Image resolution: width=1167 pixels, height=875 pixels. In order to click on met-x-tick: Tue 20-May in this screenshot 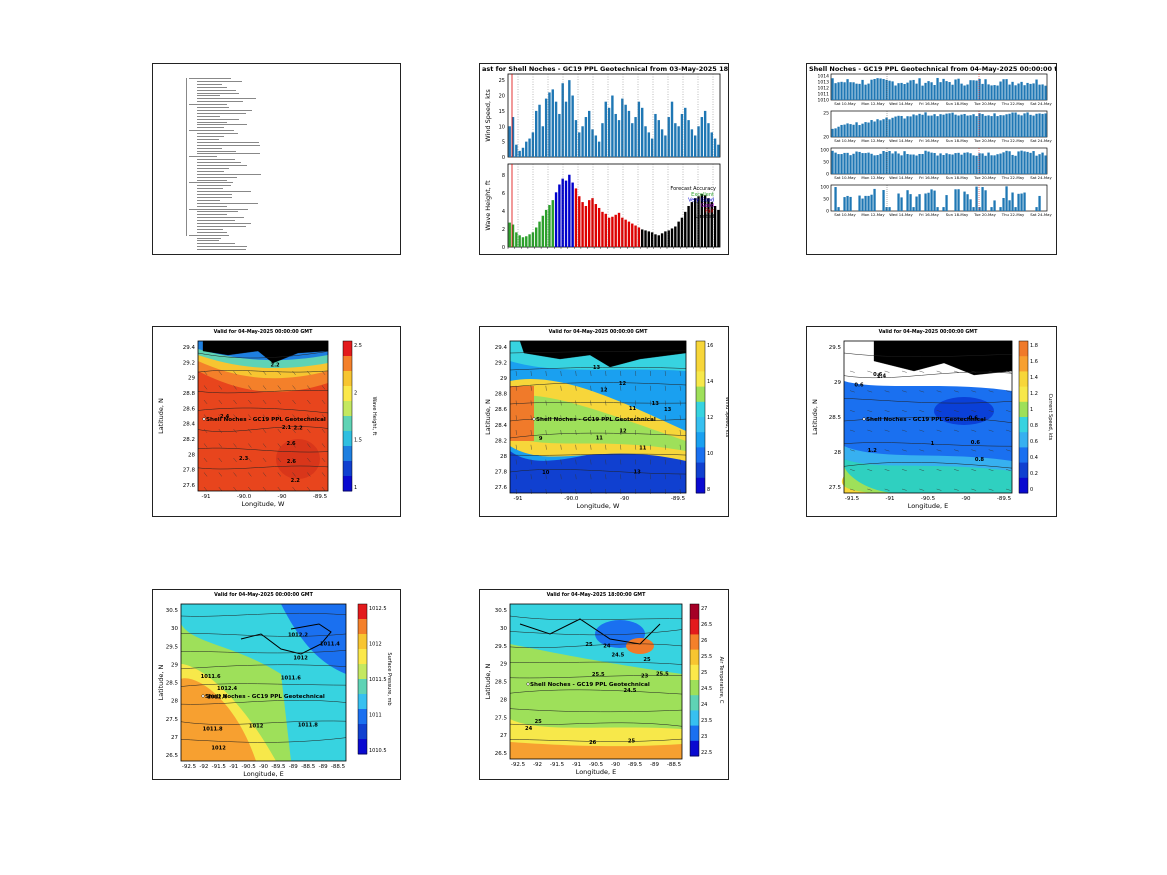, I will do `click(984, 177)`.